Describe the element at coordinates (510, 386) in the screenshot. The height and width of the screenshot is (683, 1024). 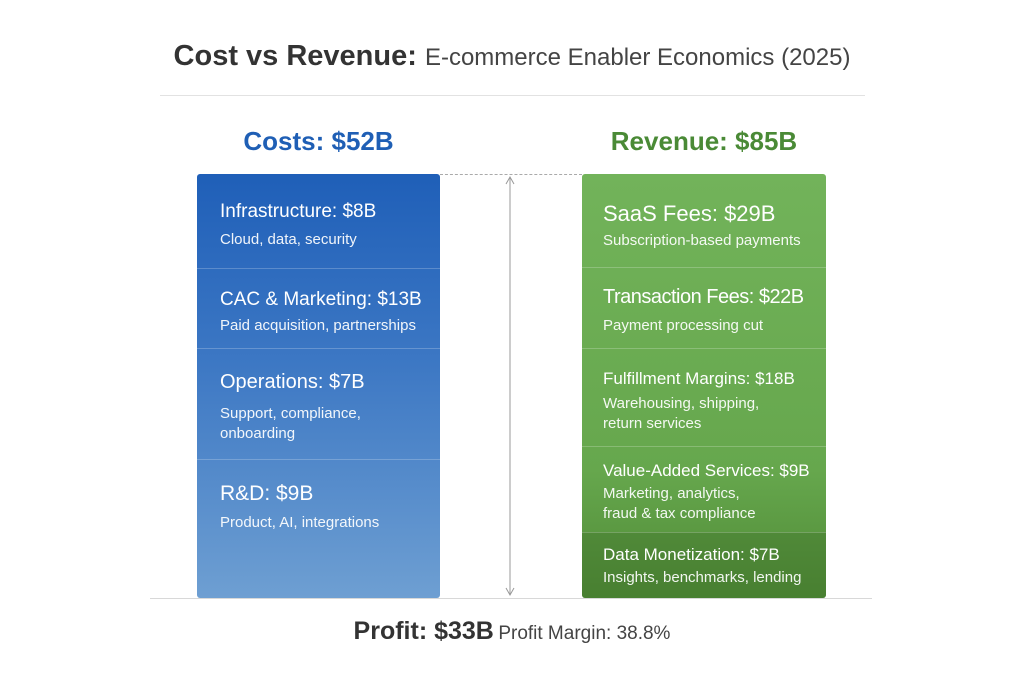
I see `profit-arrow-icon` at that location.